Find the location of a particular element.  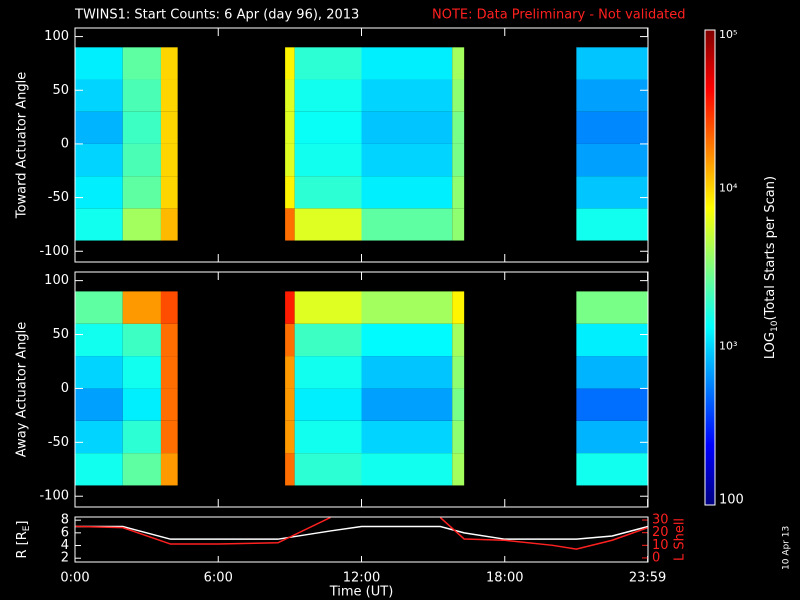

y2-axis-label: L Shell is located at coordinates (680, 539).